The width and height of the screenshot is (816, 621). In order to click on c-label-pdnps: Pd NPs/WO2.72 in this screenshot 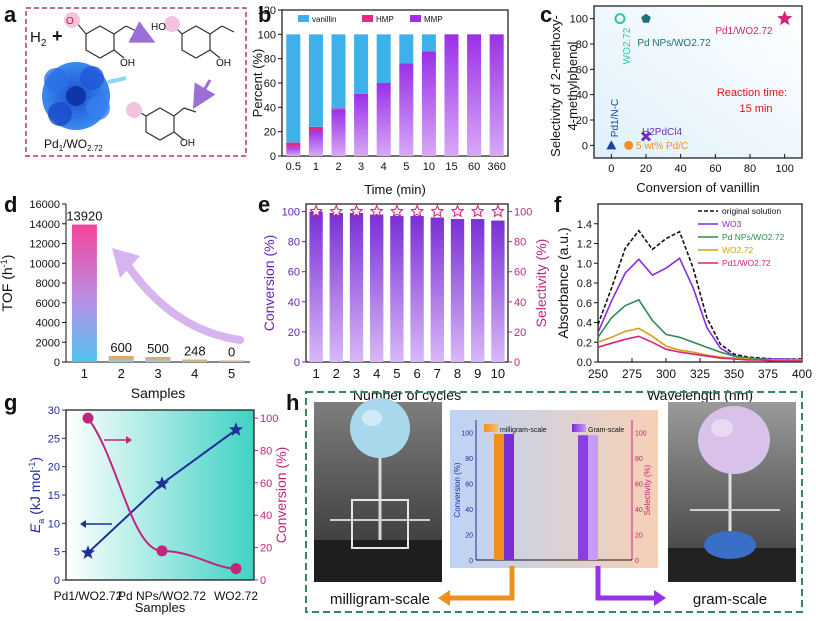, I will do `click(674, 43)`.